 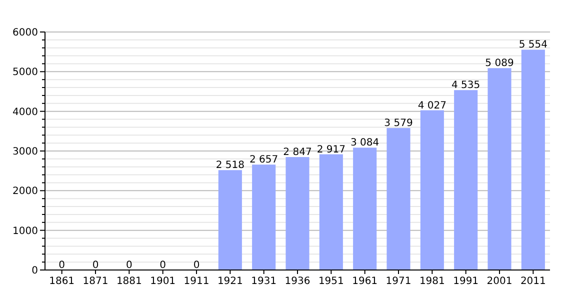 What do you see at coordinates (297, 281) in the screenshot?
I see `x-tick-label: 1936` at bounding box center [297, 281].